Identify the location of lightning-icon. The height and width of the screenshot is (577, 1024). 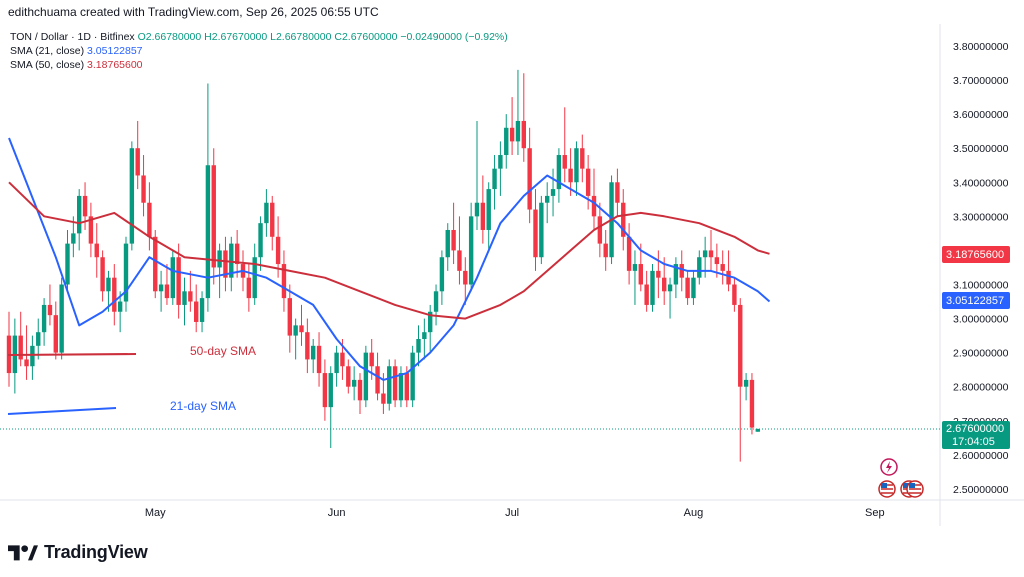
(889, 467).